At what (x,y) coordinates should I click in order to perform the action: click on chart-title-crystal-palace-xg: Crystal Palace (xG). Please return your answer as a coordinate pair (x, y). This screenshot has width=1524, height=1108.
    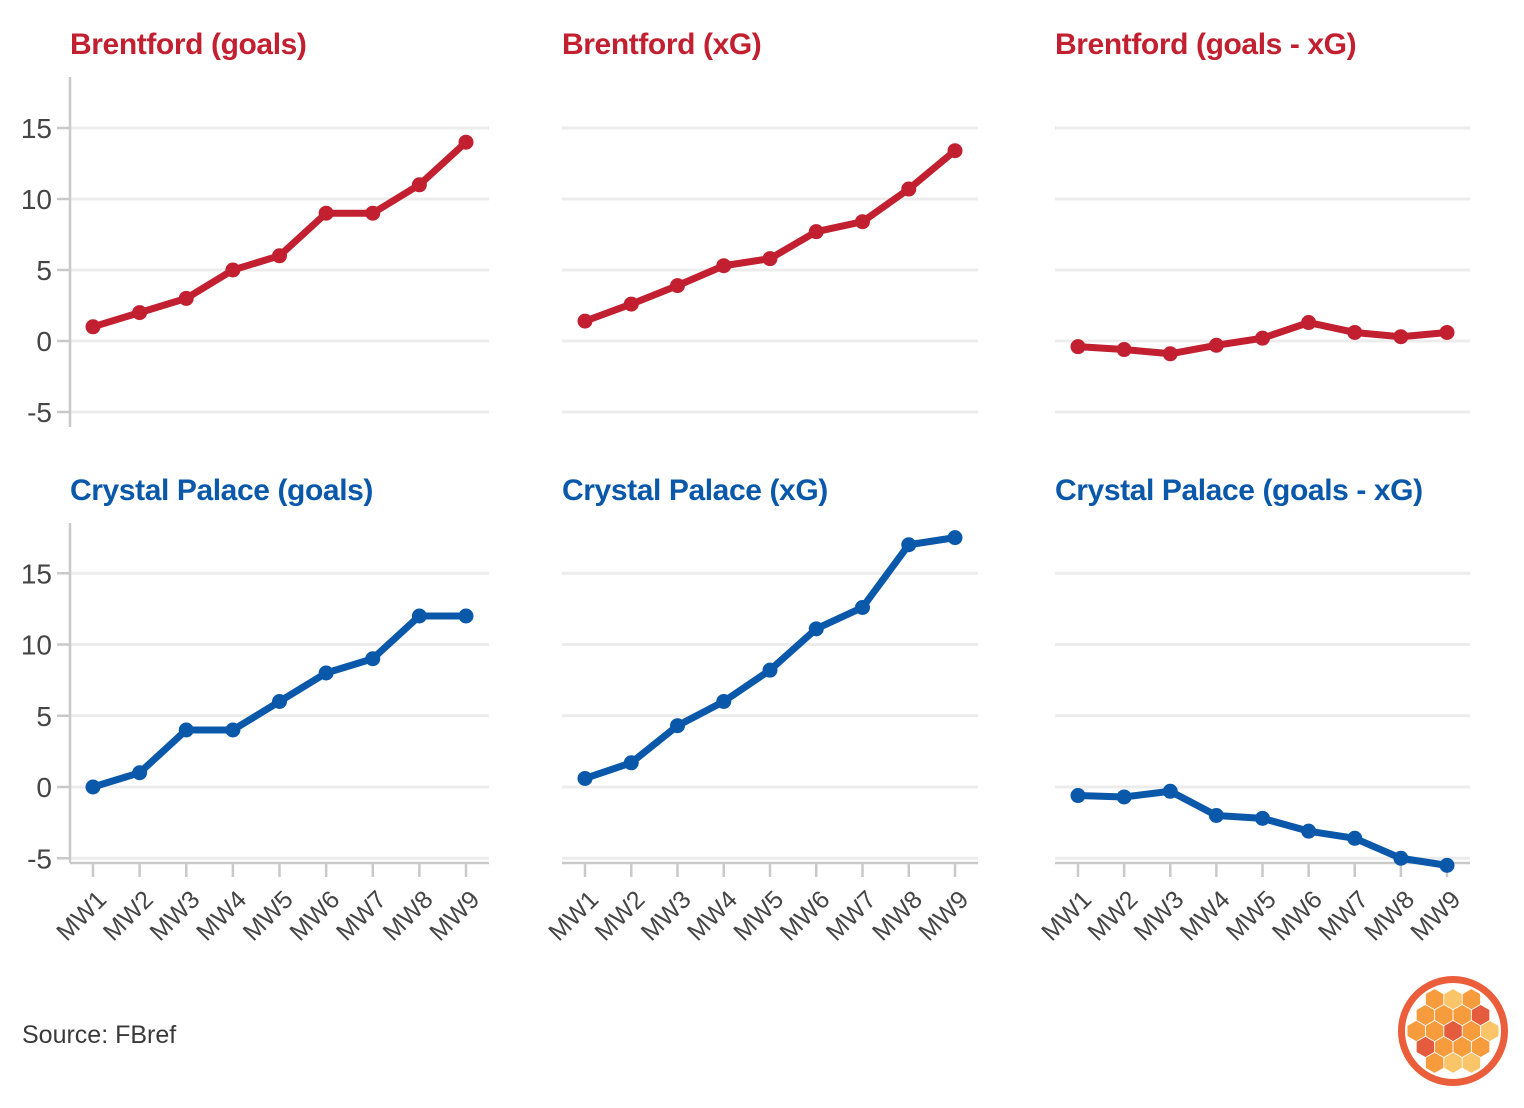
    Looking at the image, I should click on (695, 490).